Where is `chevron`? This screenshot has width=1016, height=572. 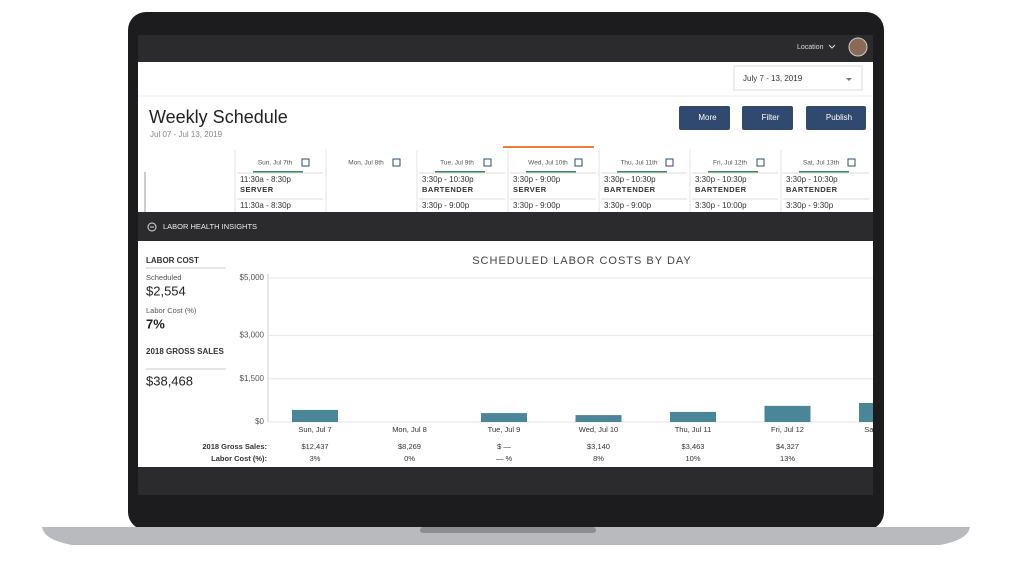 chevron is located at coordinates (832, 46).